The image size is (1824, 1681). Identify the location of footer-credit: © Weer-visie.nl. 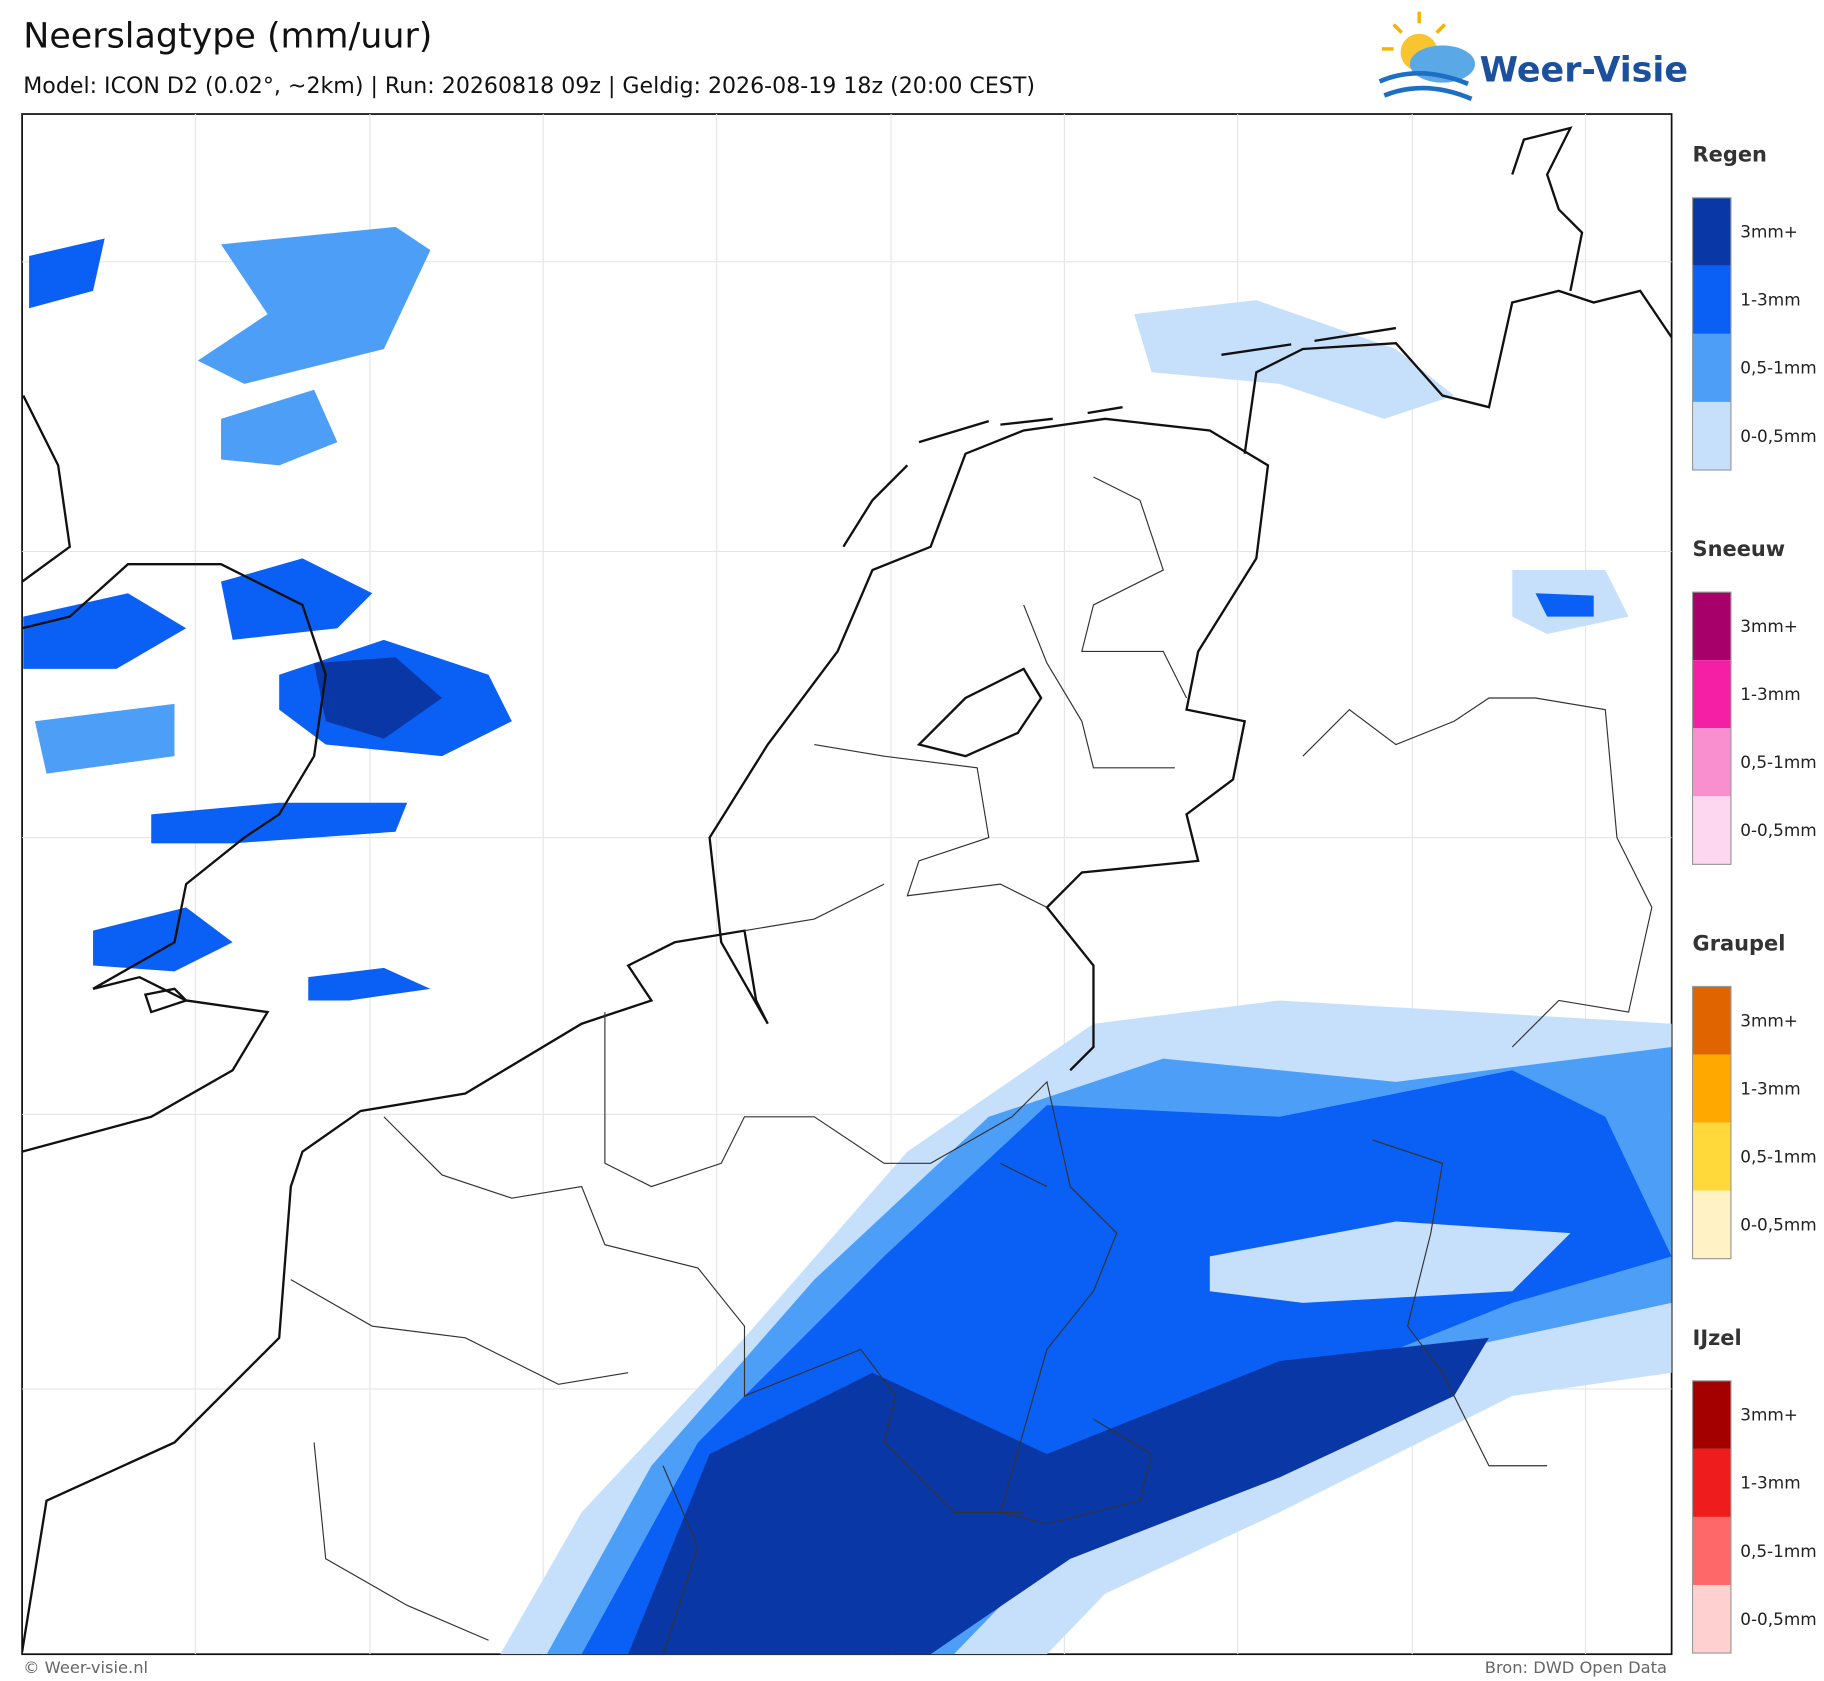
(85, 1667).